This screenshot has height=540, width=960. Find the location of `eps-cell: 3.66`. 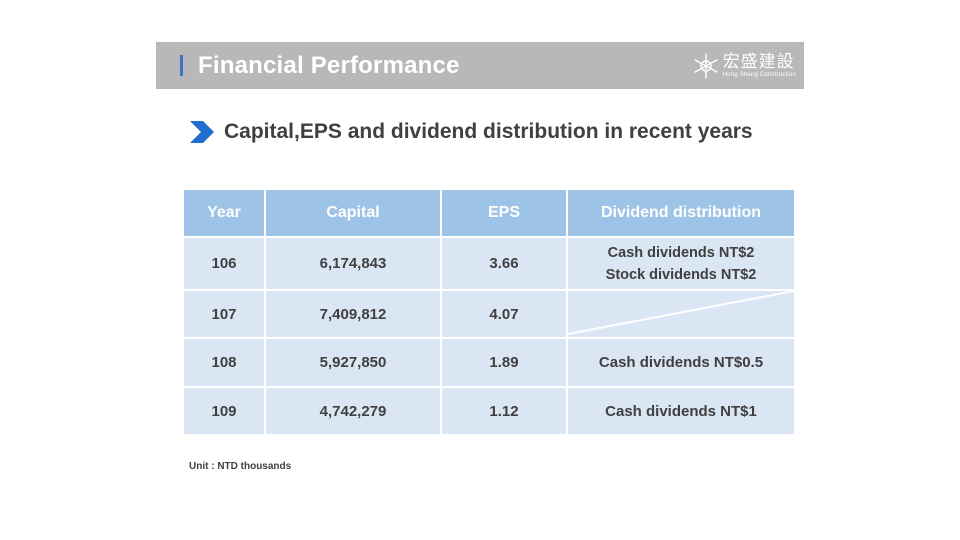

eps-cell: 3.66 is located at coordinates (504, 263).